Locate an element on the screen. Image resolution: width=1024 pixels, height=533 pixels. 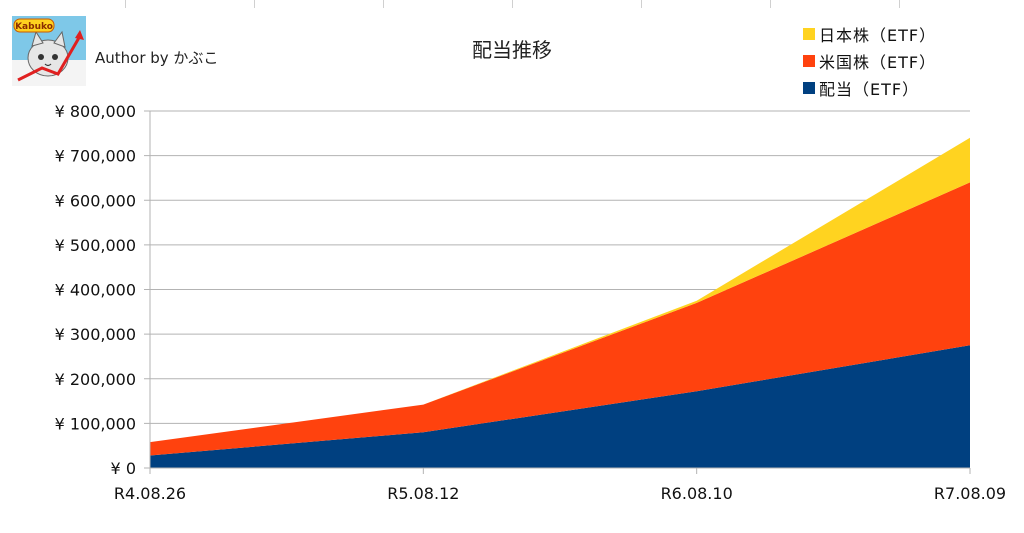
y-tick-label: ¥ 300,000 is located at coordinates (95, 334).